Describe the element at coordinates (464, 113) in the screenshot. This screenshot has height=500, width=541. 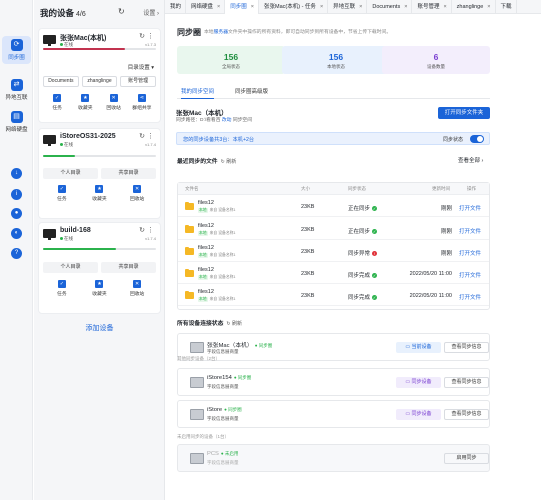
I see `open-sync-folder-button: 打开同步文件夹` at that location.